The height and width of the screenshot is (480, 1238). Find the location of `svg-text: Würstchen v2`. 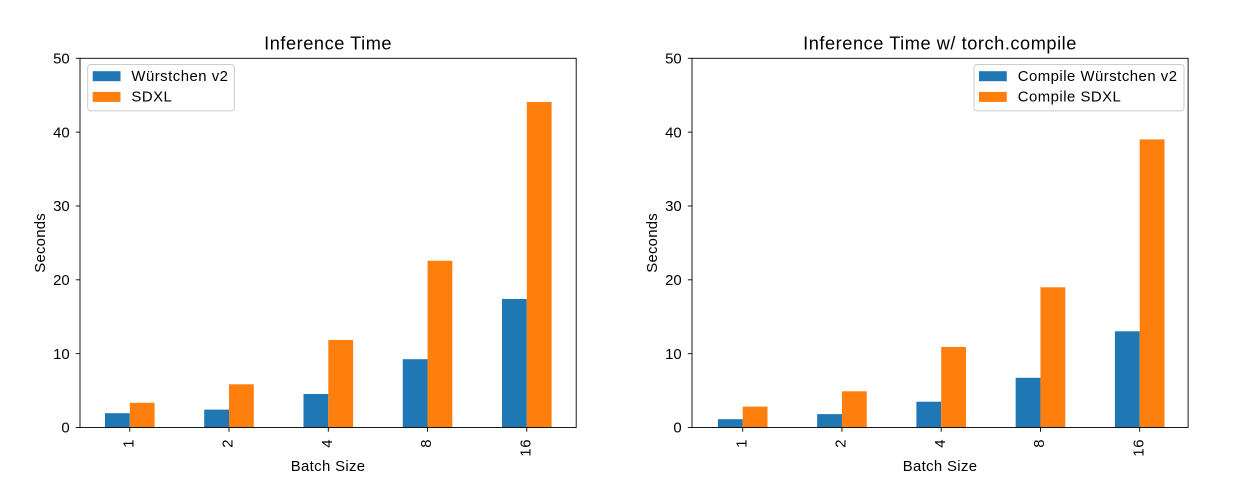

svg-text: Würstchen v2 is located at coordinates (179, 77).